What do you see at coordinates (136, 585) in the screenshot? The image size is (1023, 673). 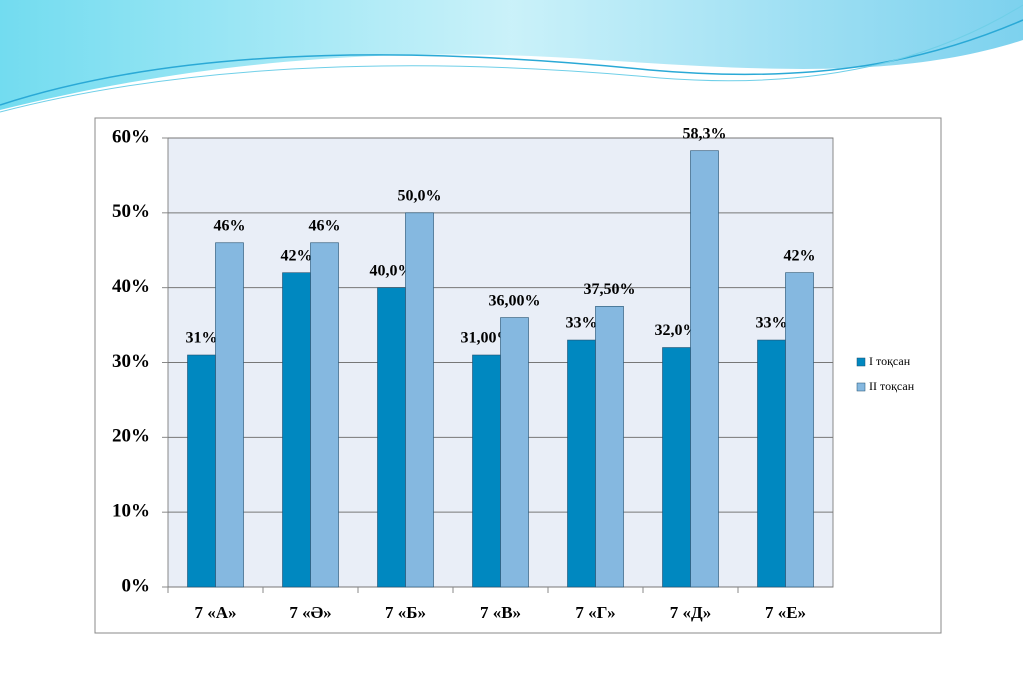 I see `y-tick-label: 0%` at bounding box center [136, 585].